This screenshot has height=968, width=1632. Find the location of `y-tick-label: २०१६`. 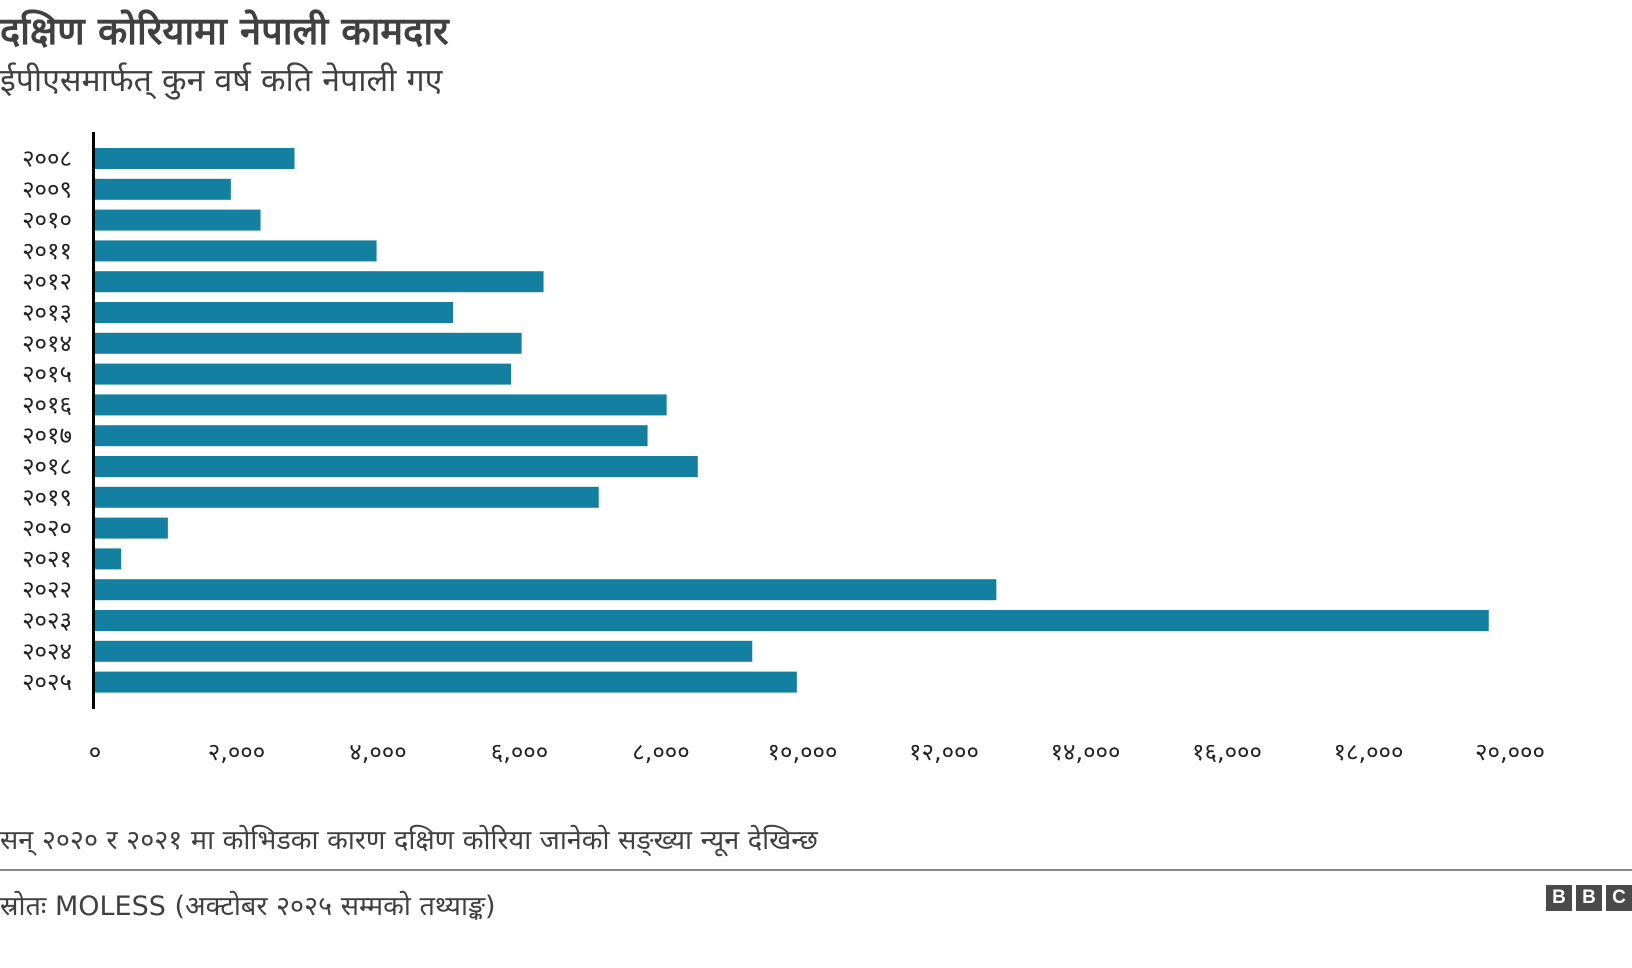

y-tick-label: २०१६ is located at coordinates (47, 405).